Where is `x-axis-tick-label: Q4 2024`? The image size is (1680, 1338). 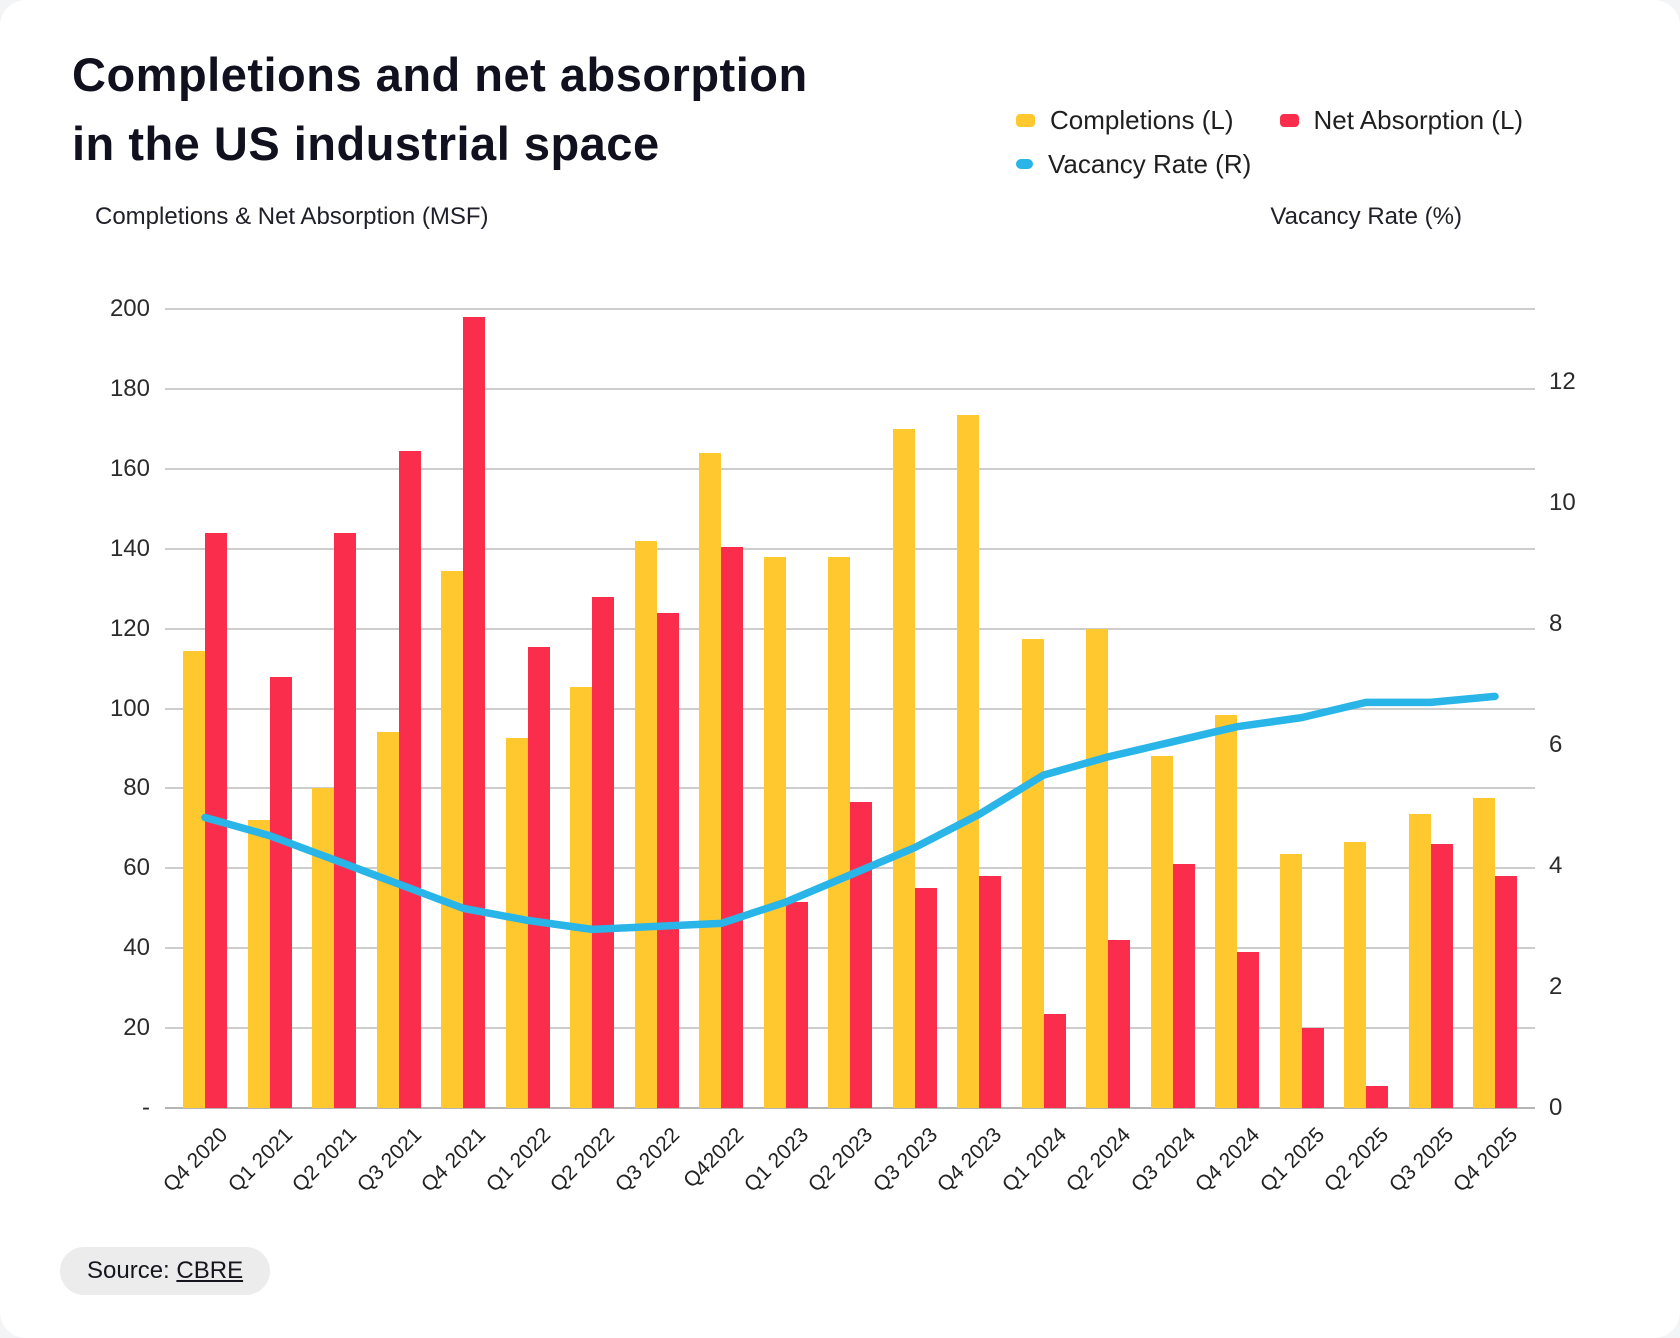 x-axis-tick-label: Q4 2024 is located at coordinates (1228, 1160).